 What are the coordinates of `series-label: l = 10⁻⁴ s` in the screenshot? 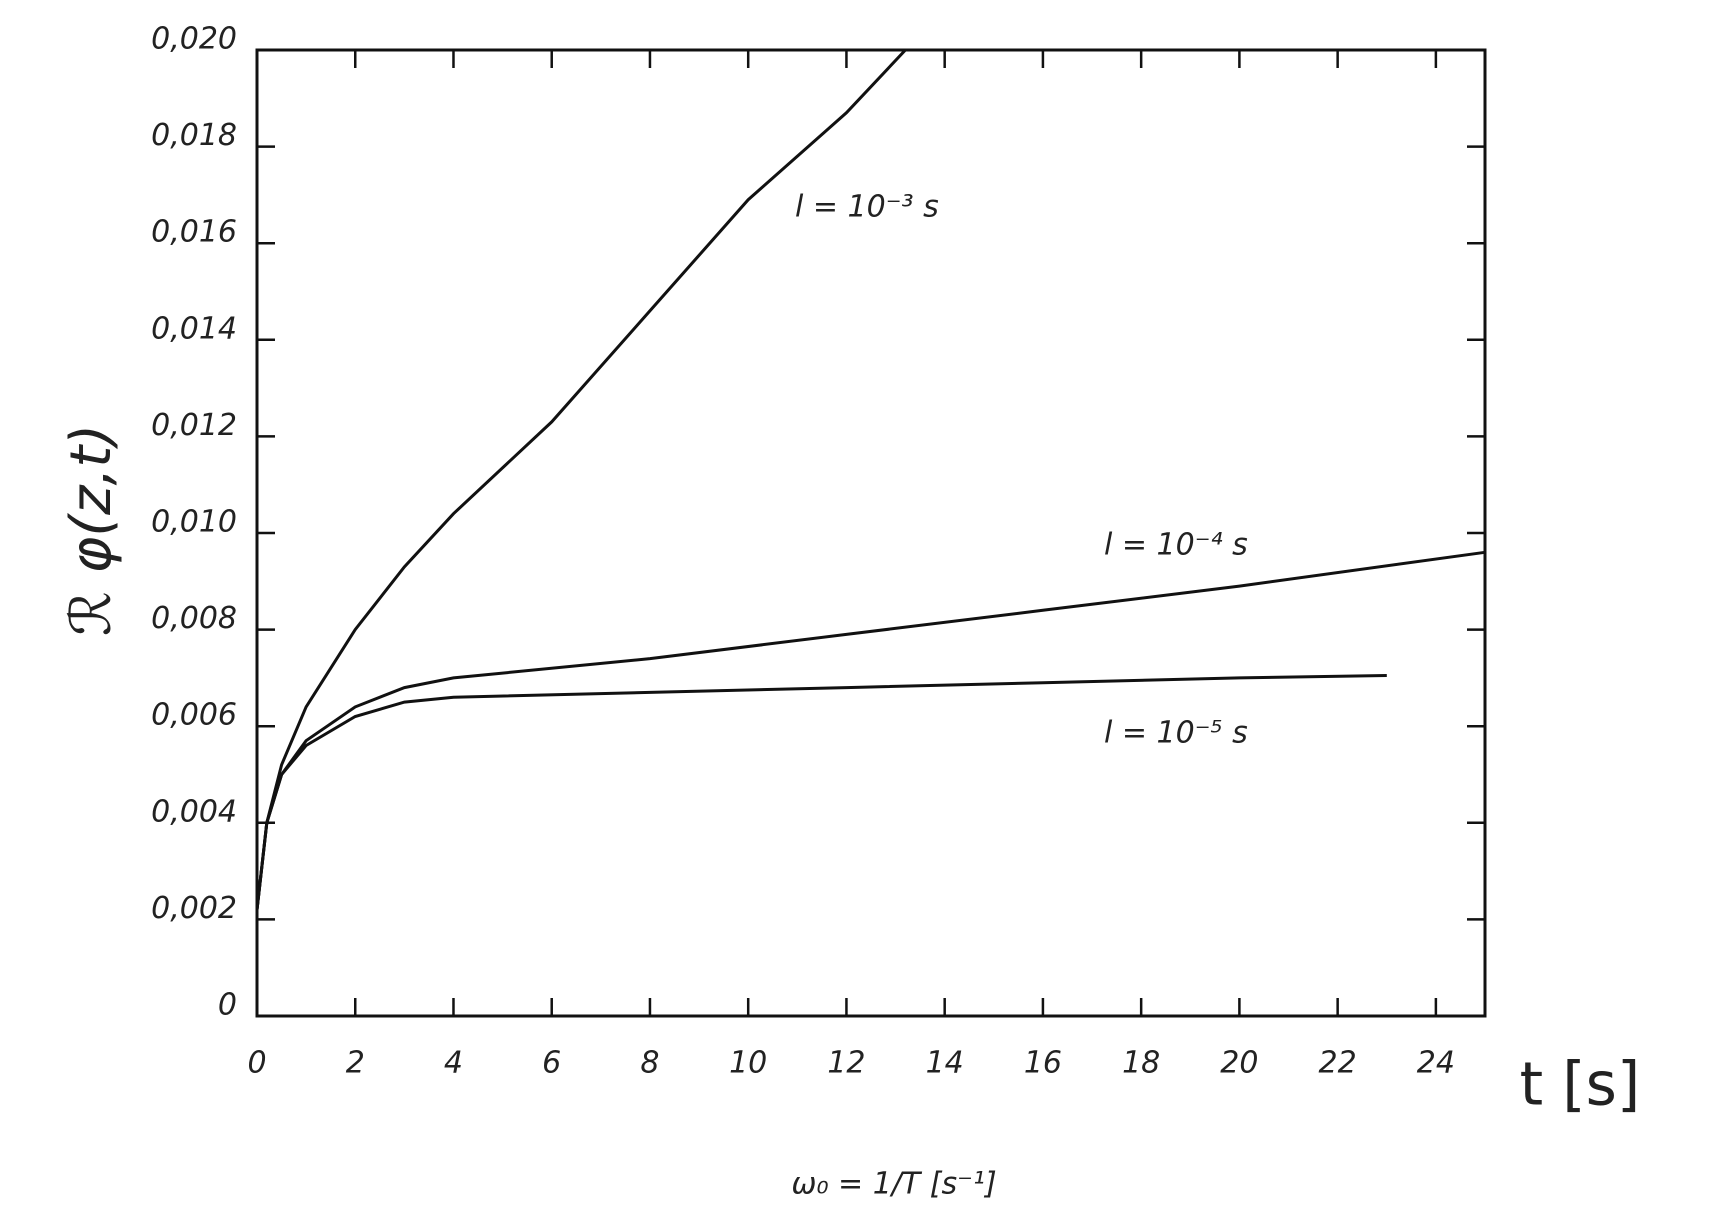 It's located at (1176, 545).